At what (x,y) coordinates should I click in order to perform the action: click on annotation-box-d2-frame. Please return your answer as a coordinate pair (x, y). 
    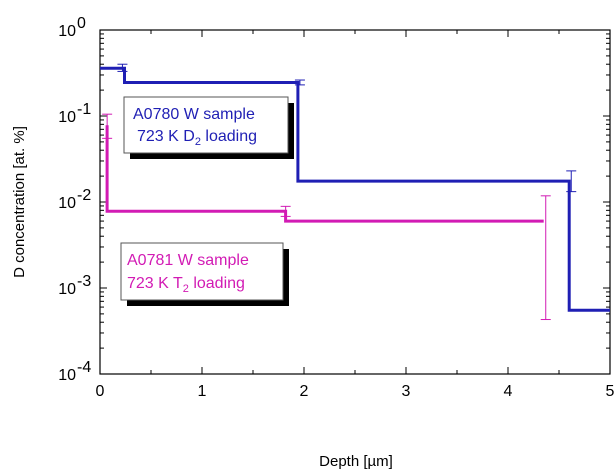
    Looking at the image, I should click on (206, 125).